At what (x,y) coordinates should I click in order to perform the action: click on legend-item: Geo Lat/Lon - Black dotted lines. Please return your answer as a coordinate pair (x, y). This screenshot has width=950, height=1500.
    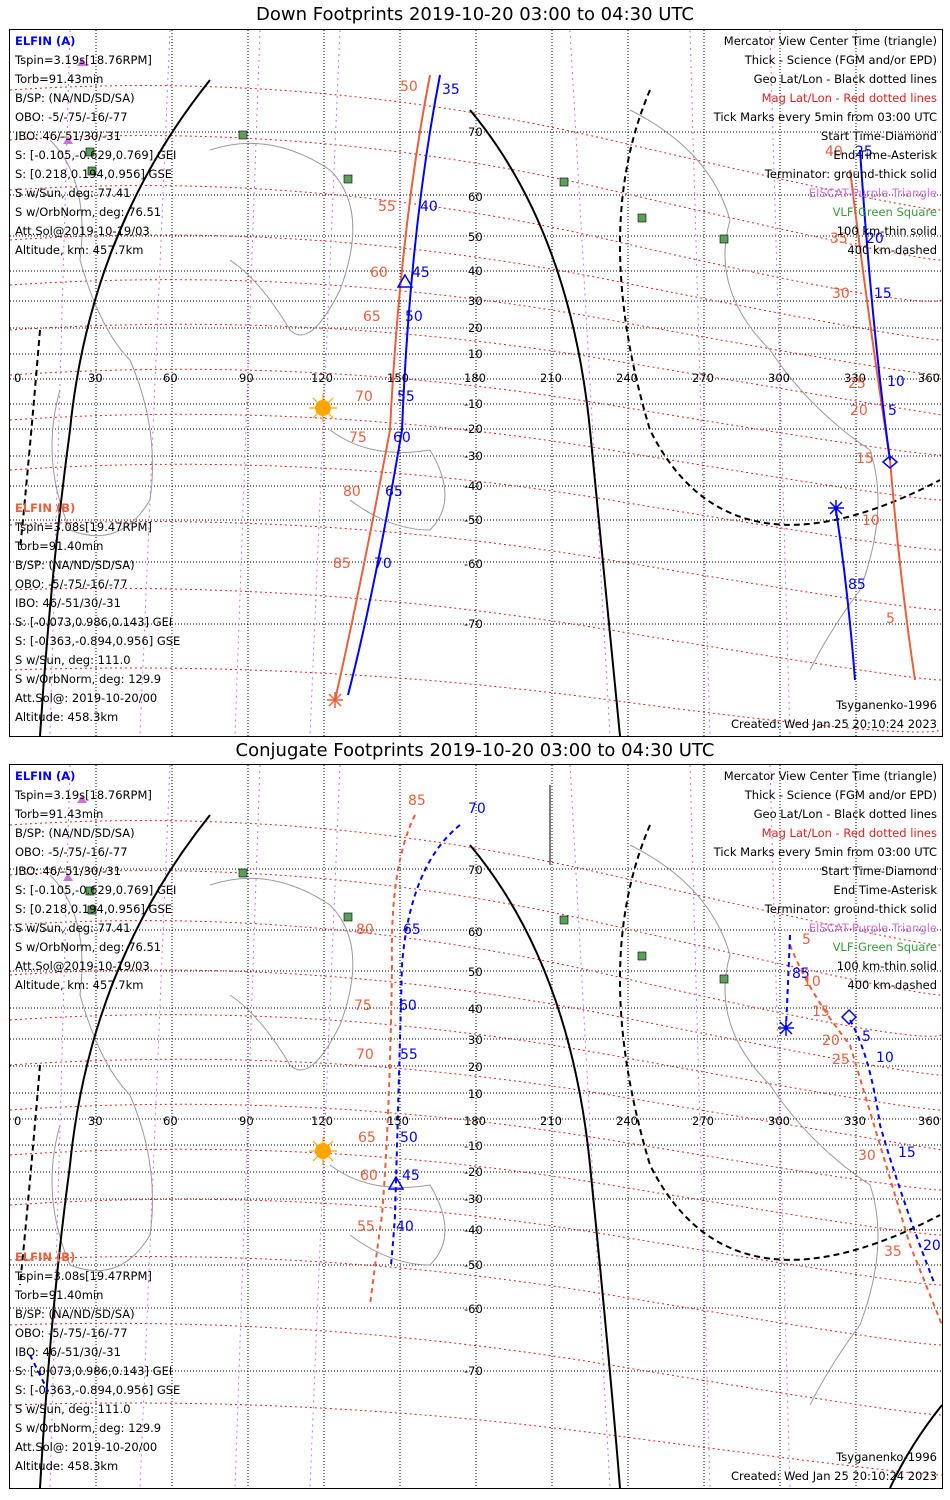
    Looking at the image, I should click on (845, 814).